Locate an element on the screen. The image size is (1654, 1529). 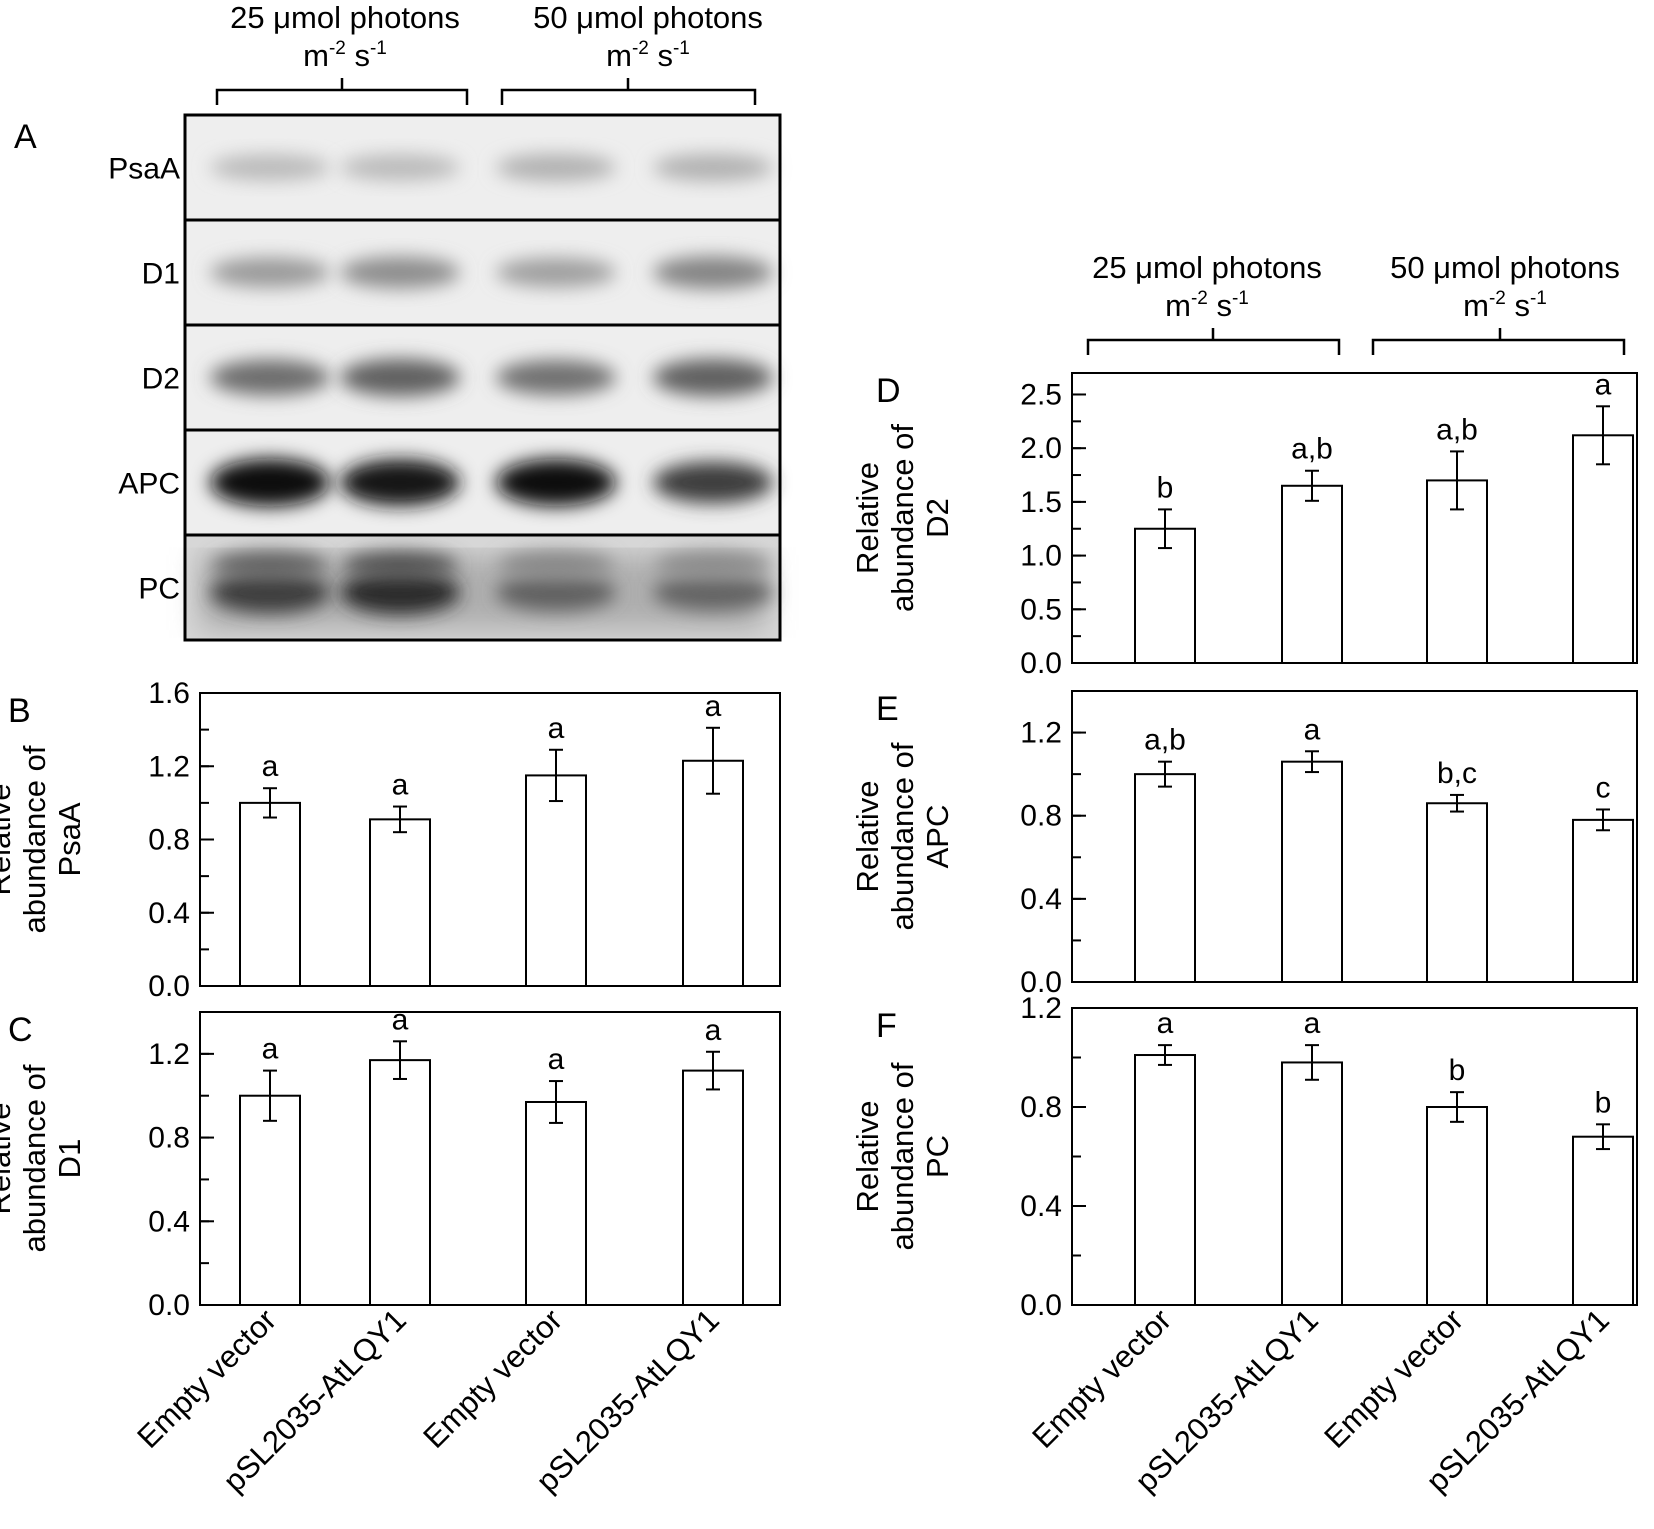
blot-lane-frame is located at coordinates (482, 587).